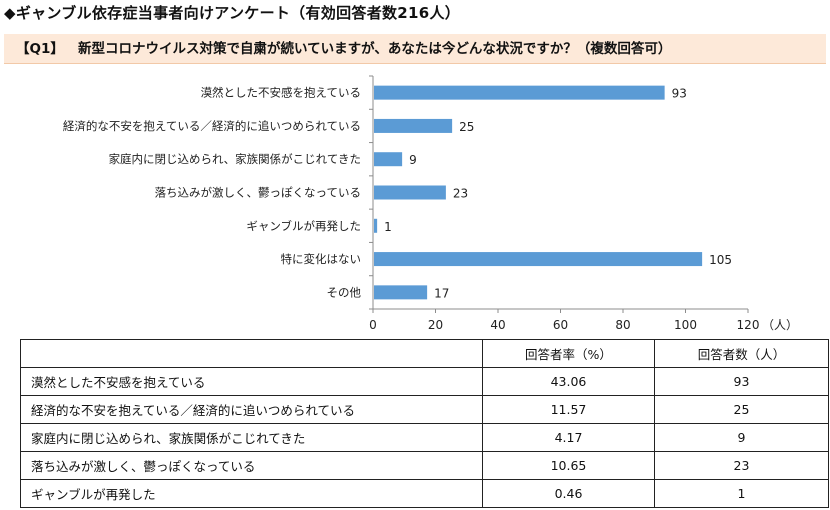 This screenshot has height=510, width=830. What do you see at coordinates (441, 293) in the screenshot?
I see `data-label: 17` at bounding box center [441, 293].